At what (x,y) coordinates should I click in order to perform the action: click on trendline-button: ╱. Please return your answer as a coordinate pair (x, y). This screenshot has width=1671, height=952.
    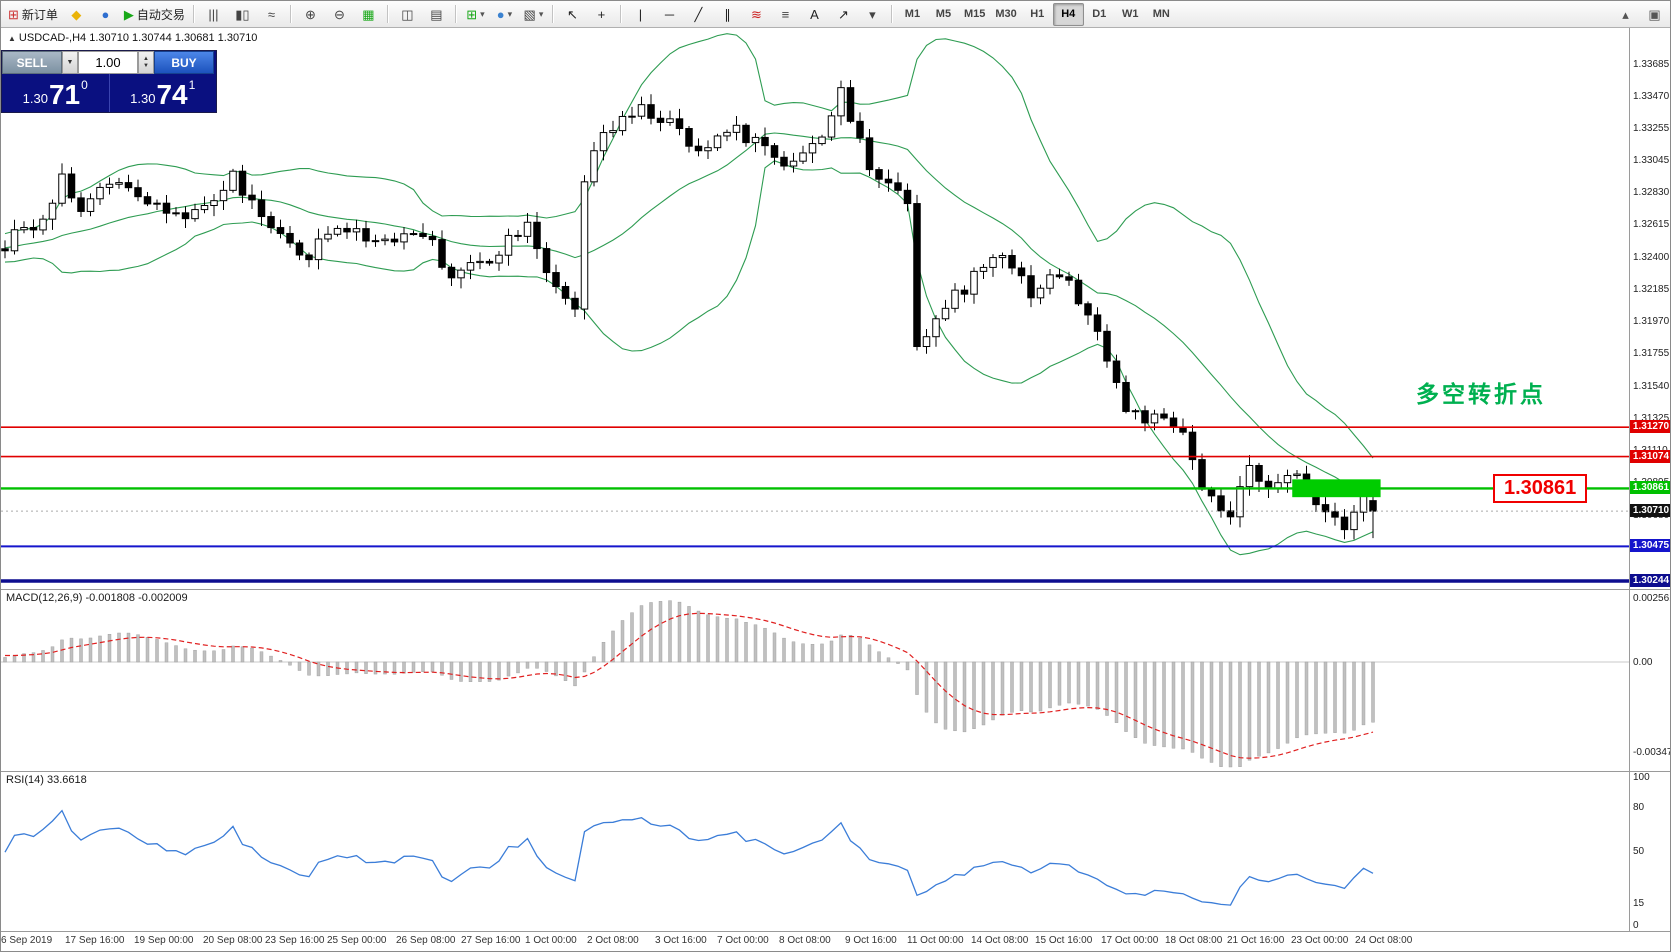
    Looking at the image, I should click on (698, 14).